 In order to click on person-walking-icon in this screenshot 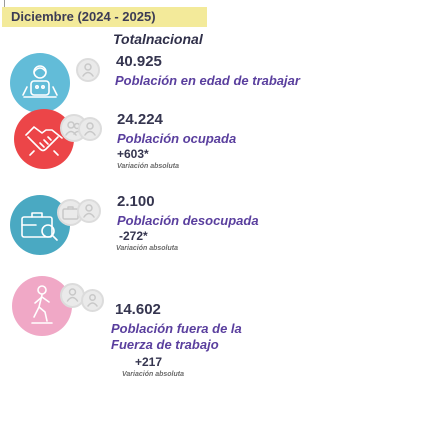, I will do `click(42, 304)`.